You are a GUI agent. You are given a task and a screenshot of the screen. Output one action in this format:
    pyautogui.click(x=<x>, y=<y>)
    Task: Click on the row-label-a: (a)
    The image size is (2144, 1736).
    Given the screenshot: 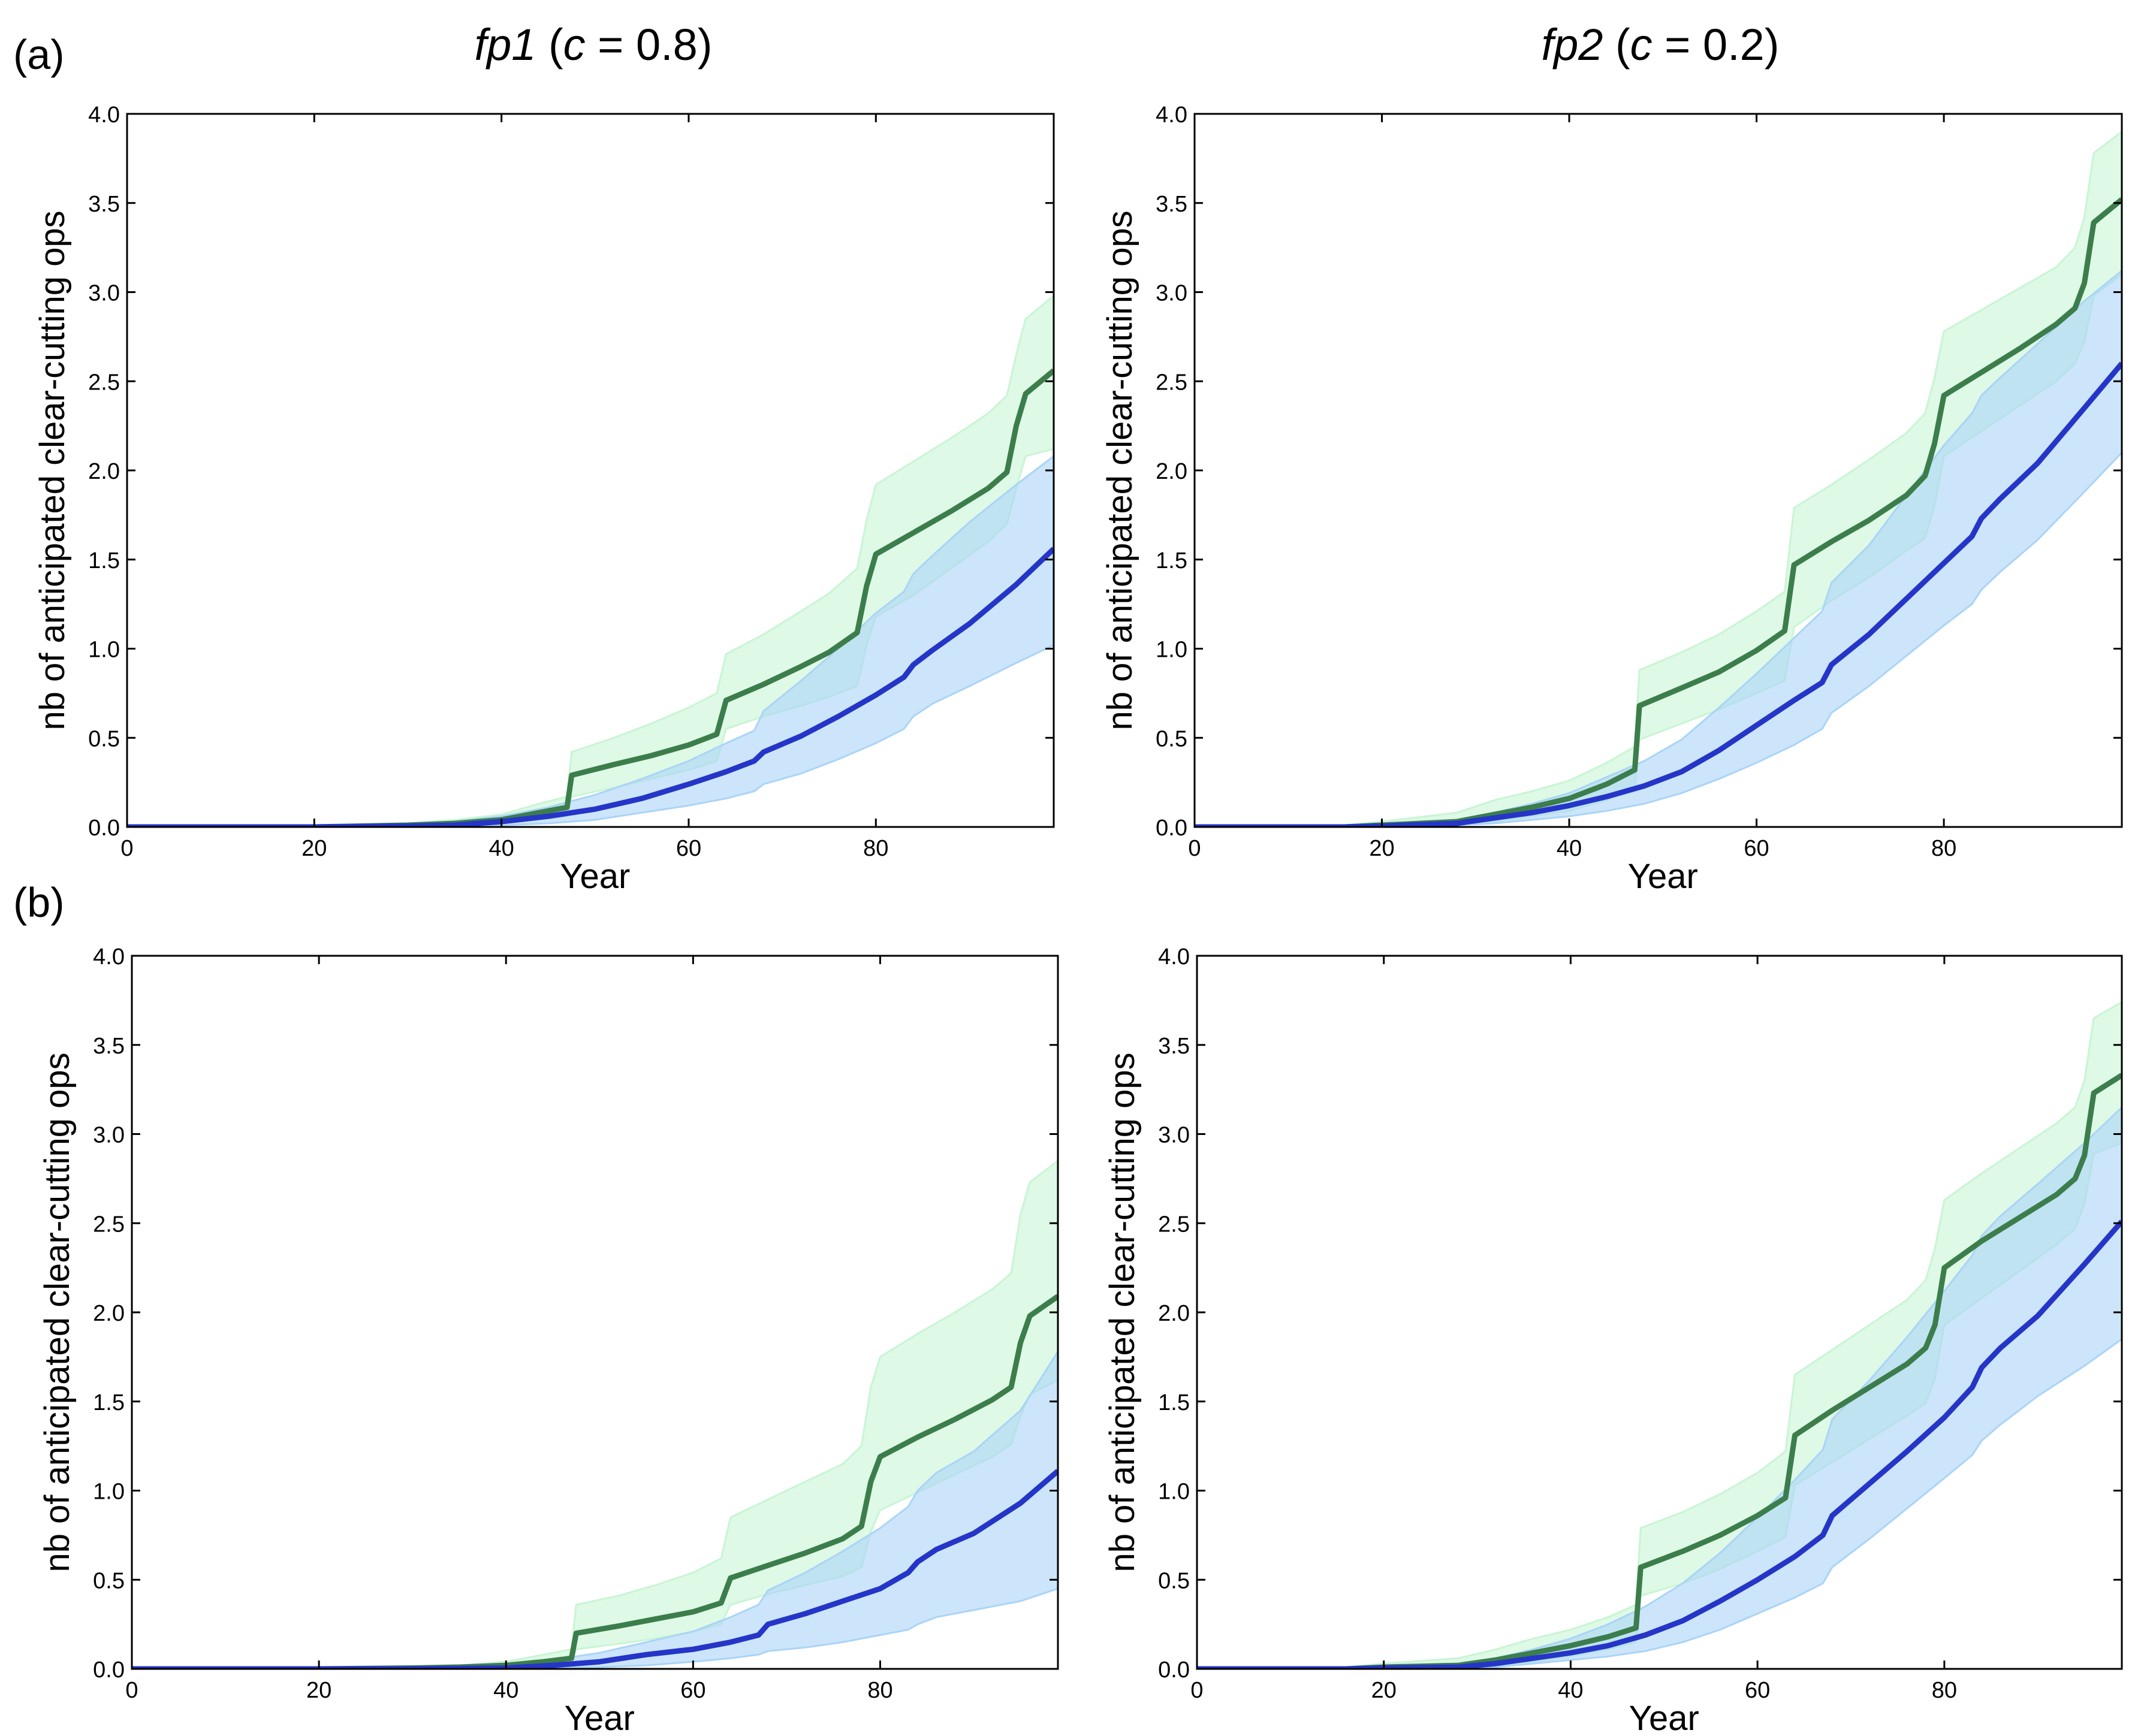 What is the action you would take?
    pyautogui.click(x=39, y=55)
    